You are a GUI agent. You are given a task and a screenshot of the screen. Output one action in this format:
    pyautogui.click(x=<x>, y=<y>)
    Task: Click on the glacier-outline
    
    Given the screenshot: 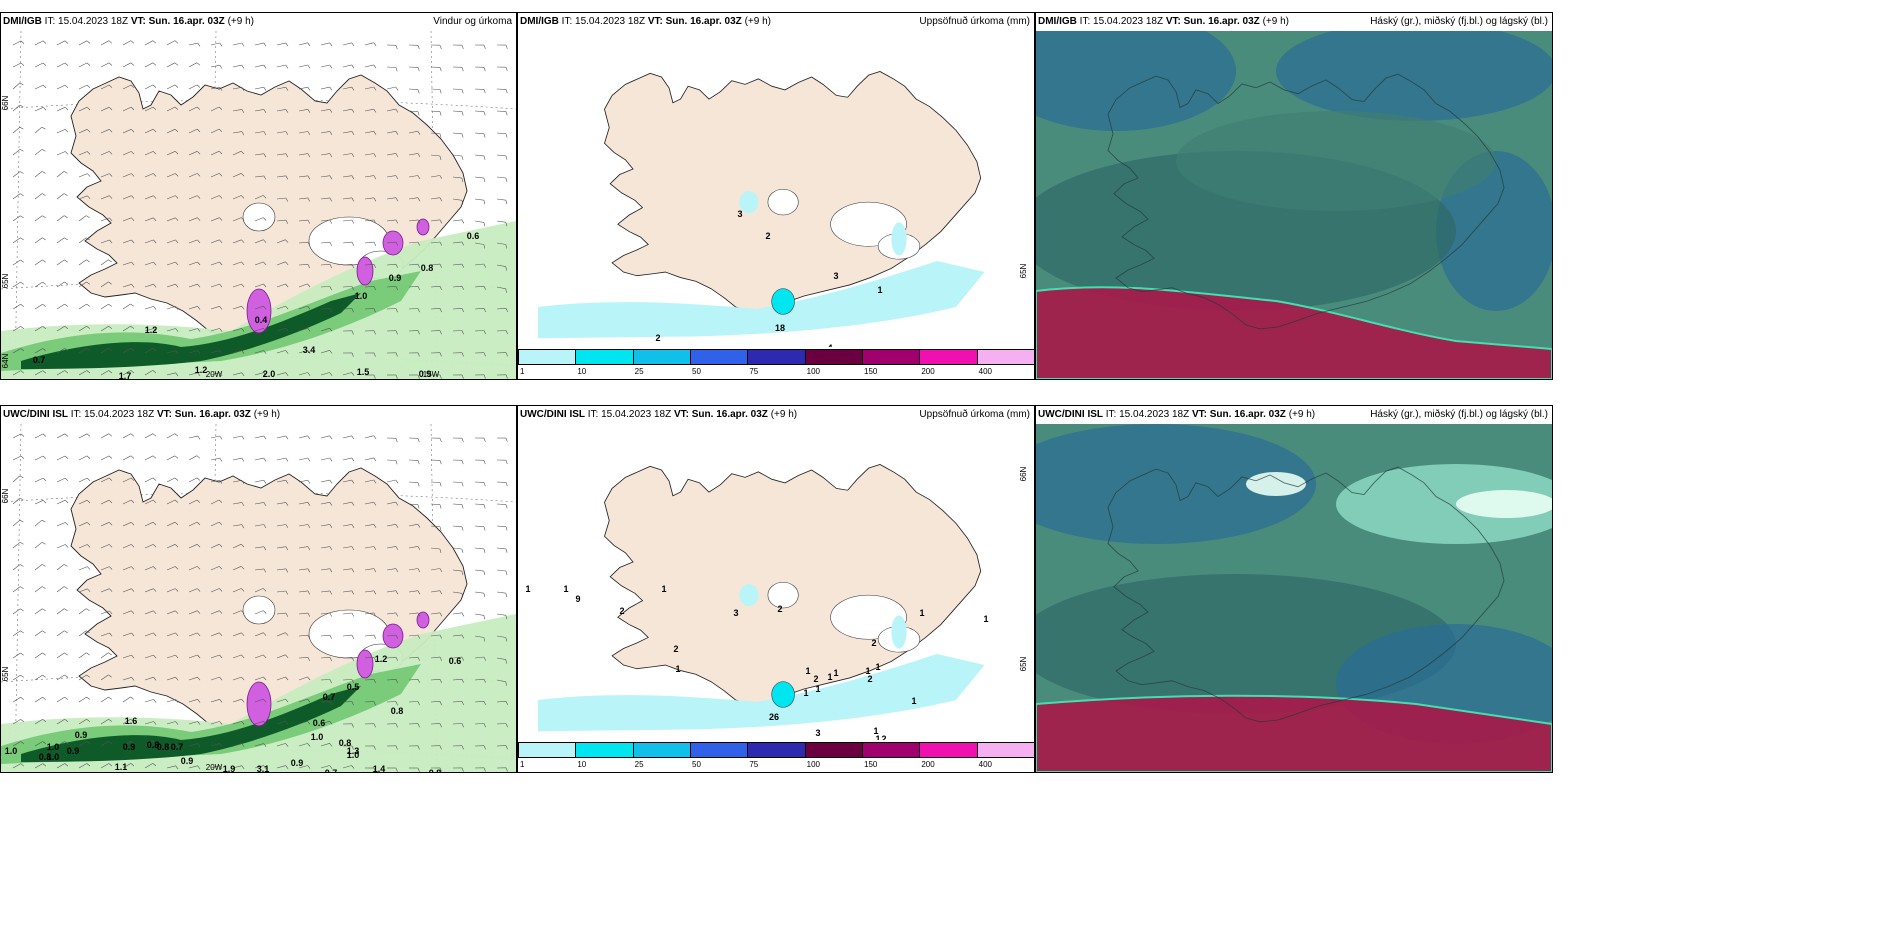 What is the action you would take?
    pyautogui.click(x=259, y=217)
    